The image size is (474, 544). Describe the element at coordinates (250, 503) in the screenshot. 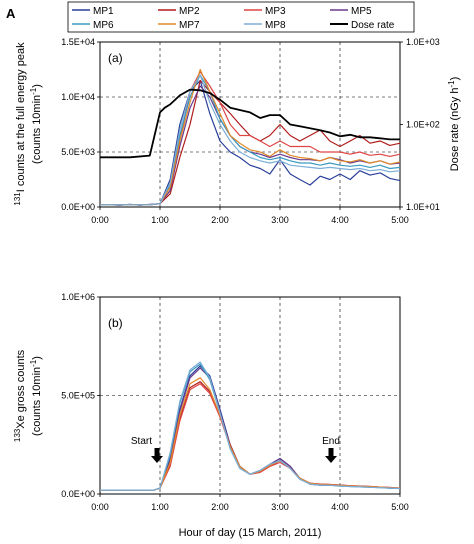

I see `panel-b-x-ticks: 0:00 1:00 2:00 3:00 4:00 5:00` at that location.